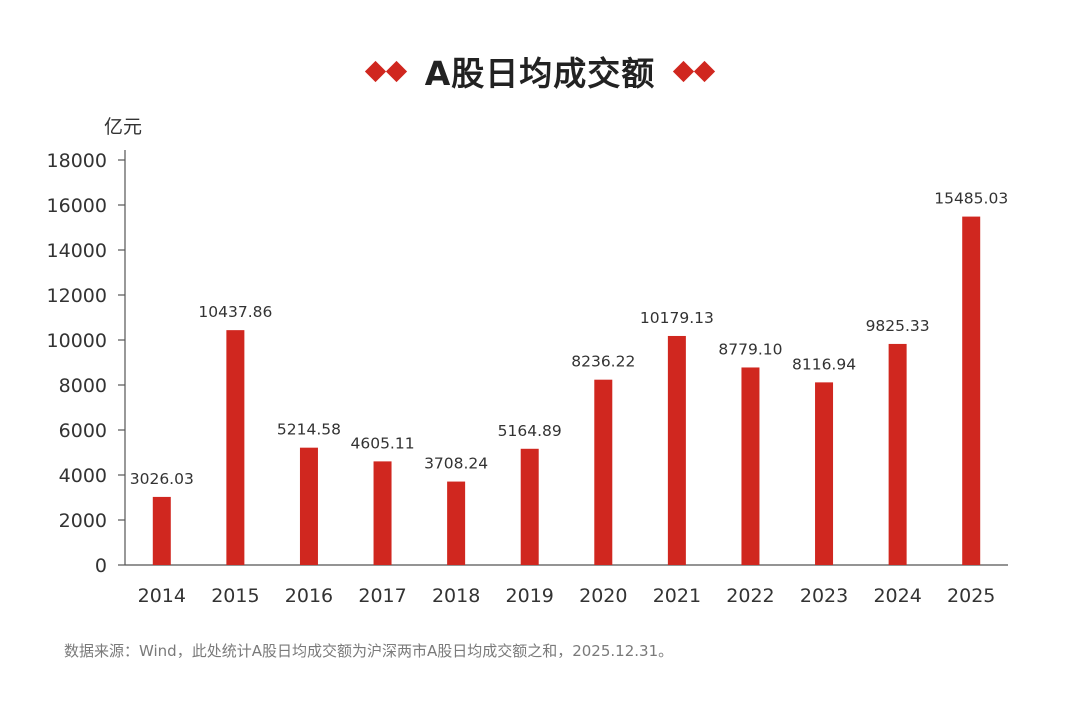  What do you see at coordinates (750, 466) in the screenshot?
I see `bar-2022` at bounding box center [750, 466].